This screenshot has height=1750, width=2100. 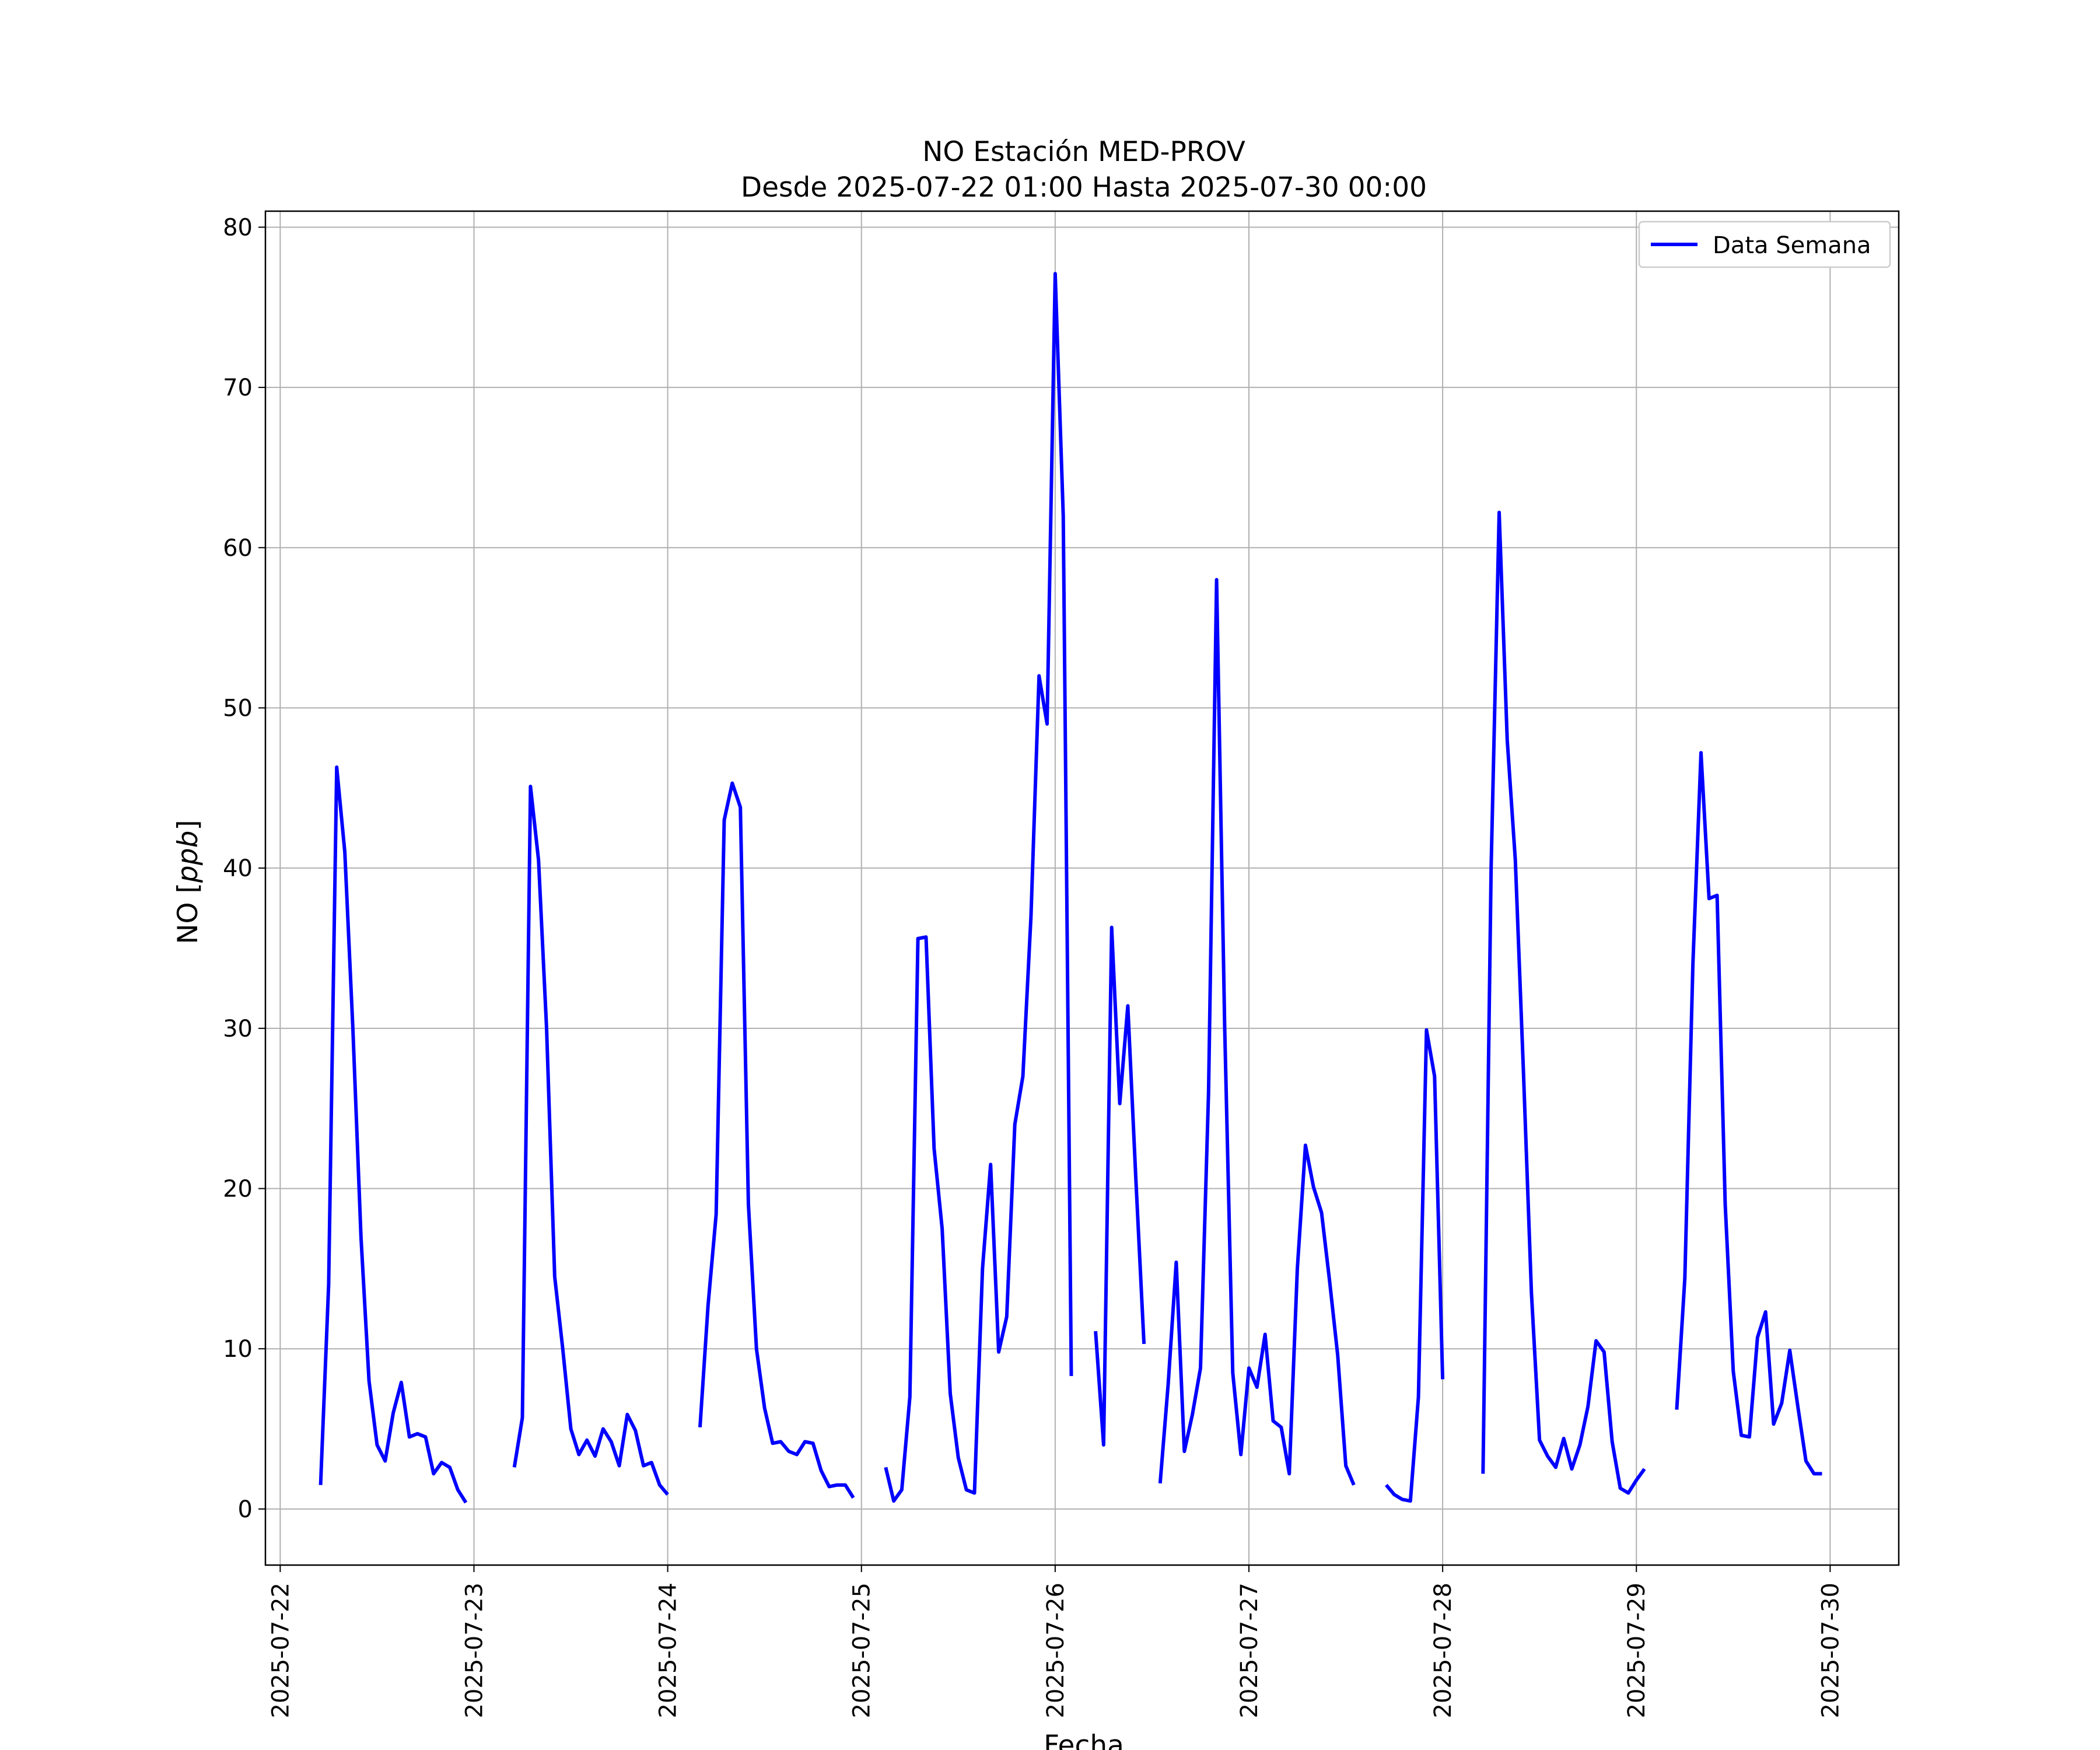 I want to click on y-tick-label: 30, so click(x=238, y=1029).